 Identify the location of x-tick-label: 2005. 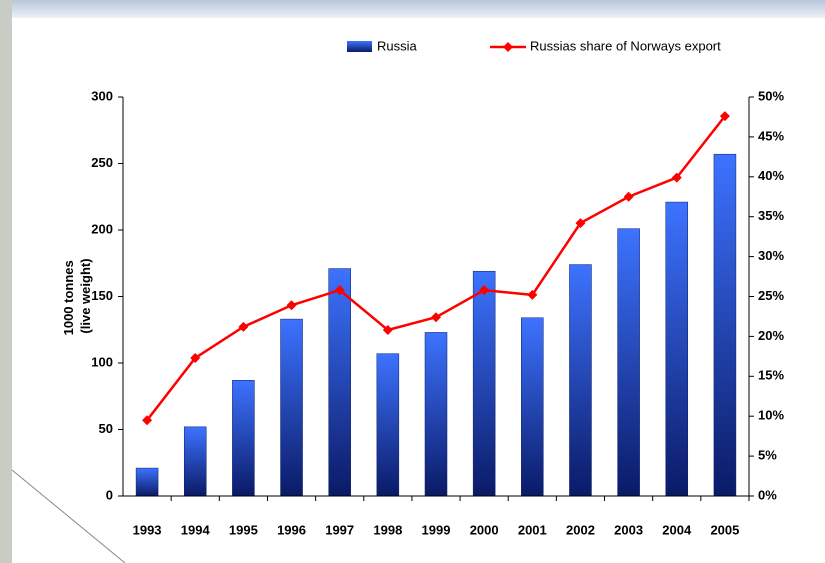
(724, 529).